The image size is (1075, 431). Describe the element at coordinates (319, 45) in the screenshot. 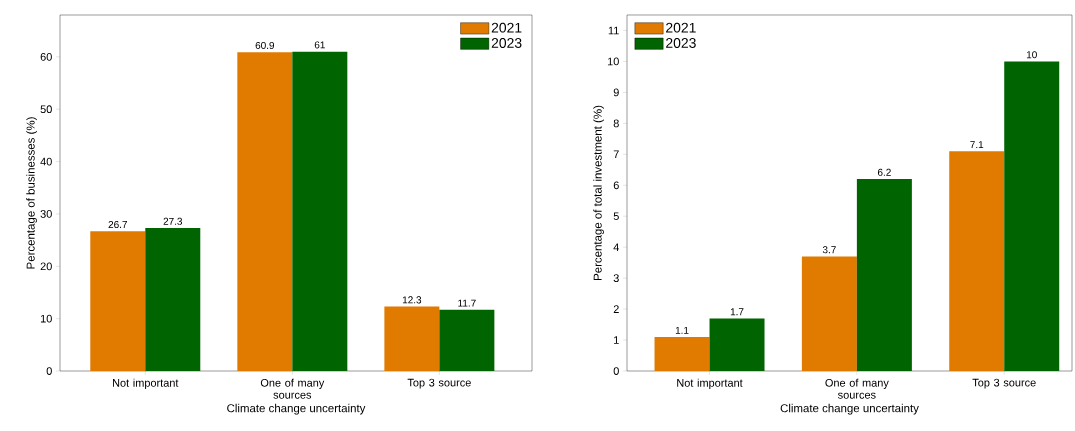

I see `data-label: 61` at that location.